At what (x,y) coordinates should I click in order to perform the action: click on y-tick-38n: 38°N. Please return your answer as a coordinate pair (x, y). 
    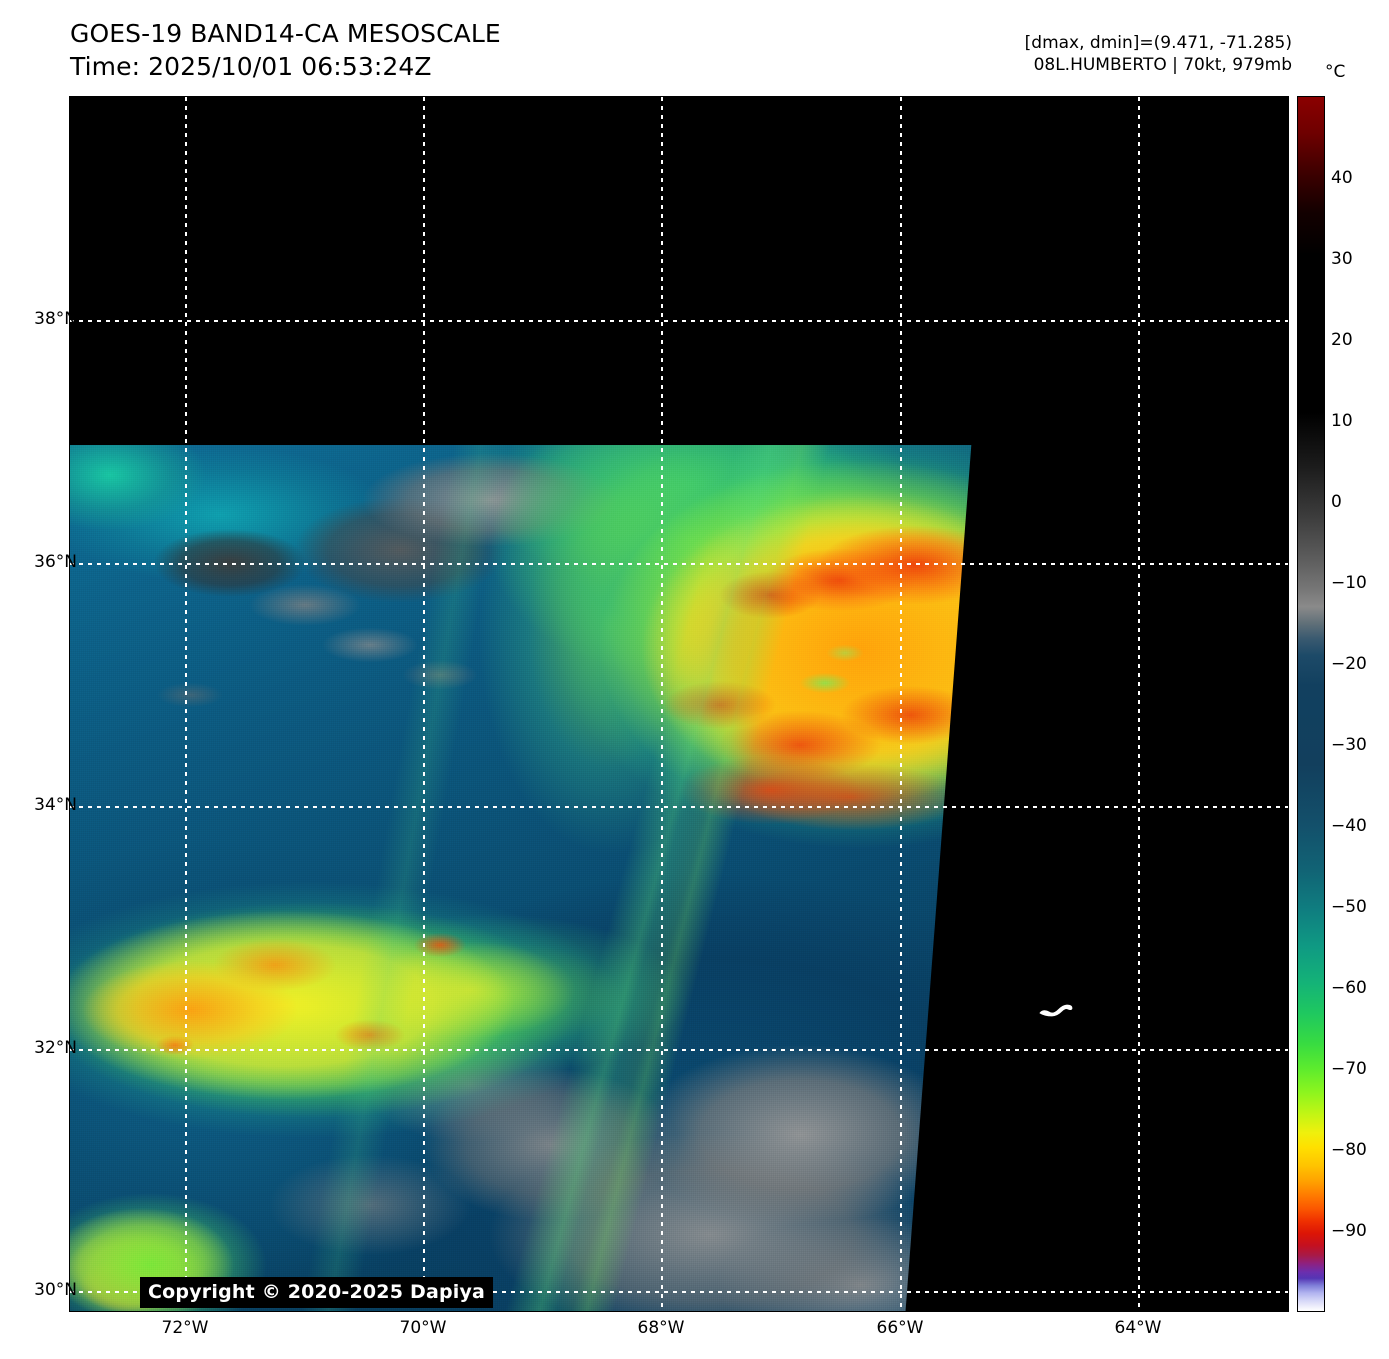
    Looking at the image, I should click on (55, 319).